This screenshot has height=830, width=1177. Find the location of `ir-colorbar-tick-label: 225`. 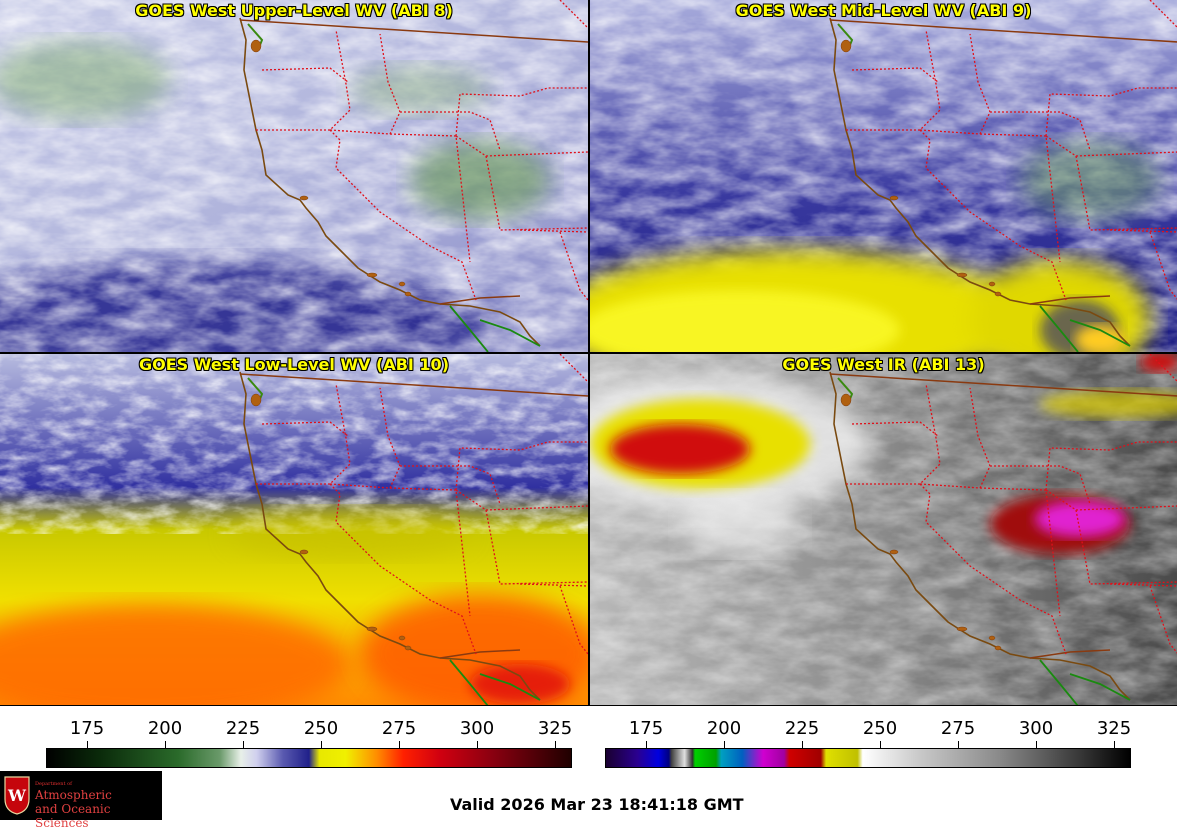

ir-colorbar-tick-label: 225 is located at coordinates (802, 728).